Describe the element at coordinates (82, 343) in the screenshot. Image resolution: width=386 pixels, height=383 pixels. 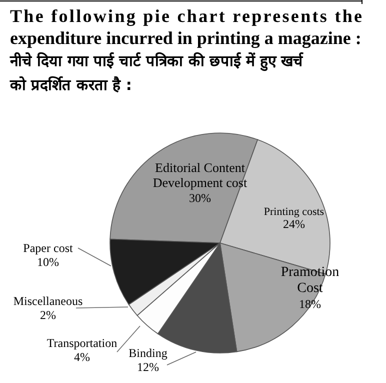
I see `slice-label: Transportation` at that location.